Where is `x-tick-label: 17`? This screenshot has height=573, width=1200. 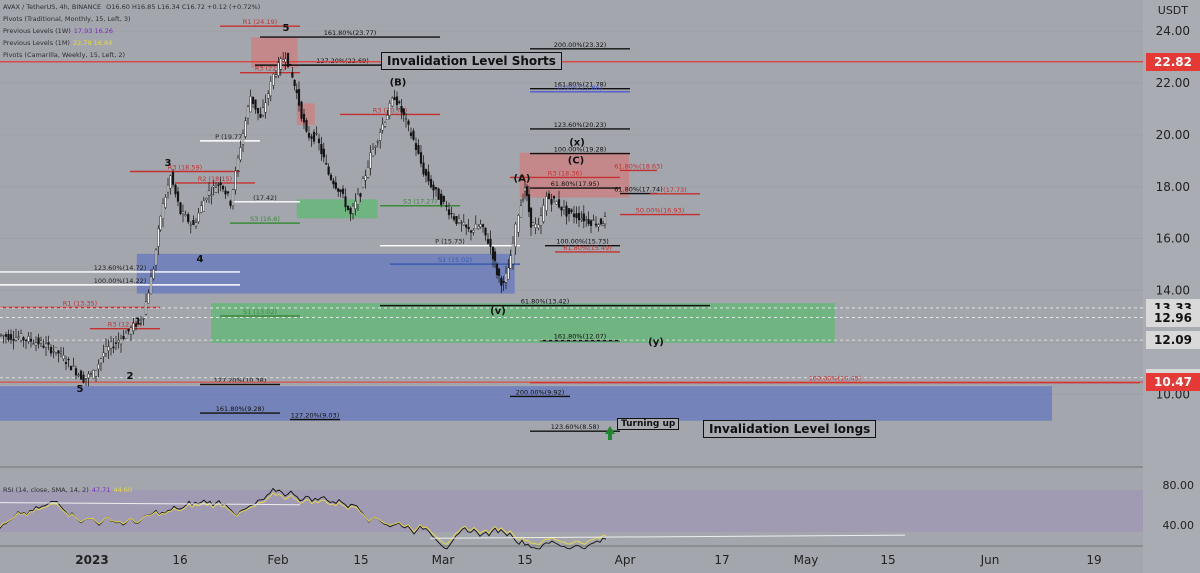
x-tick-label: 17 is located at coordinates (722, 560).